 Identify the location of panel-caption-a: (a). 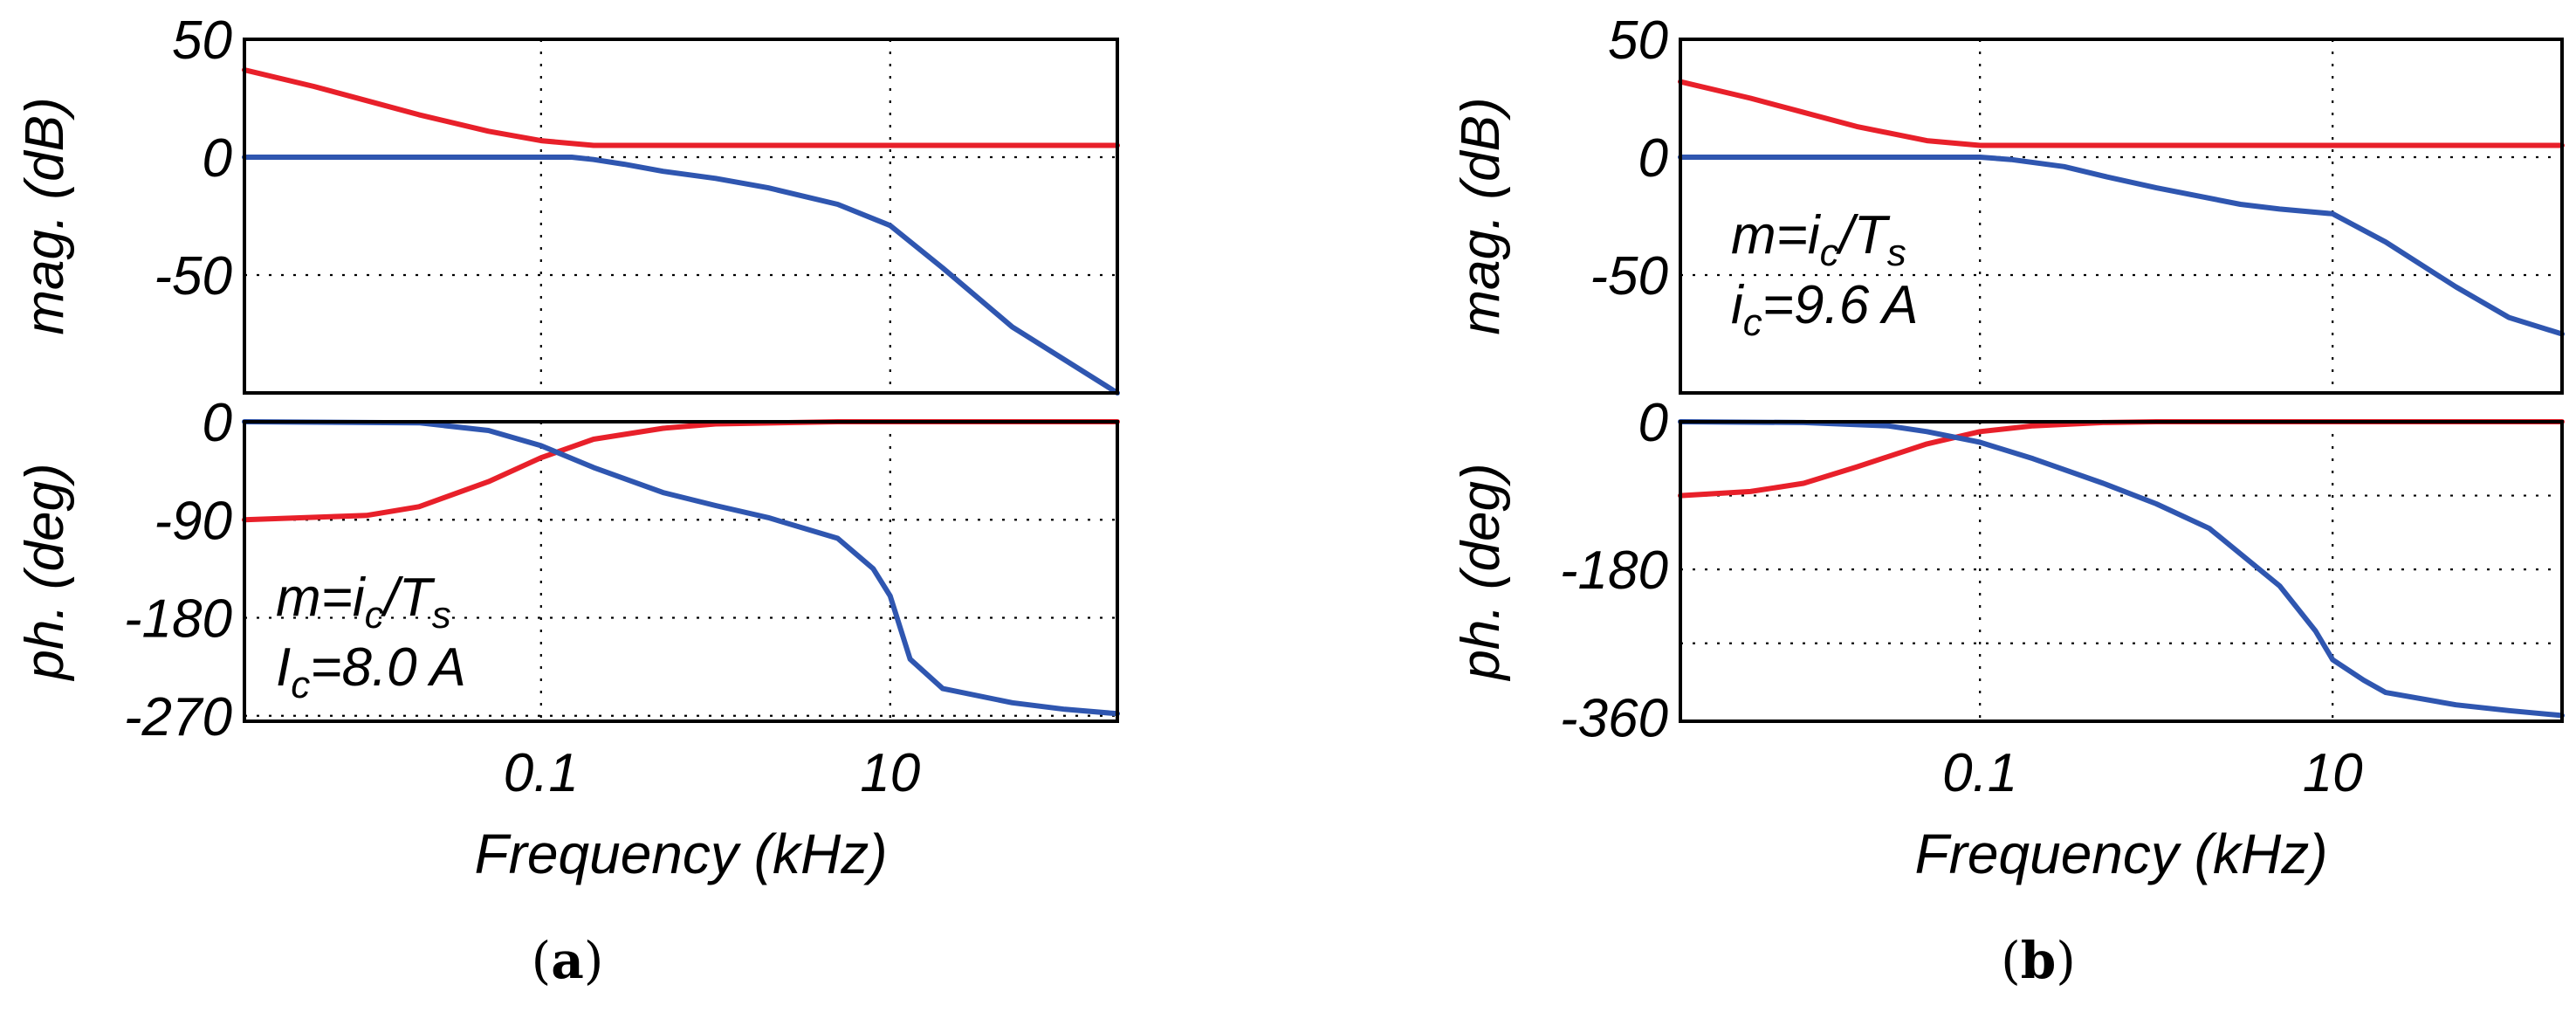
(568, 961).